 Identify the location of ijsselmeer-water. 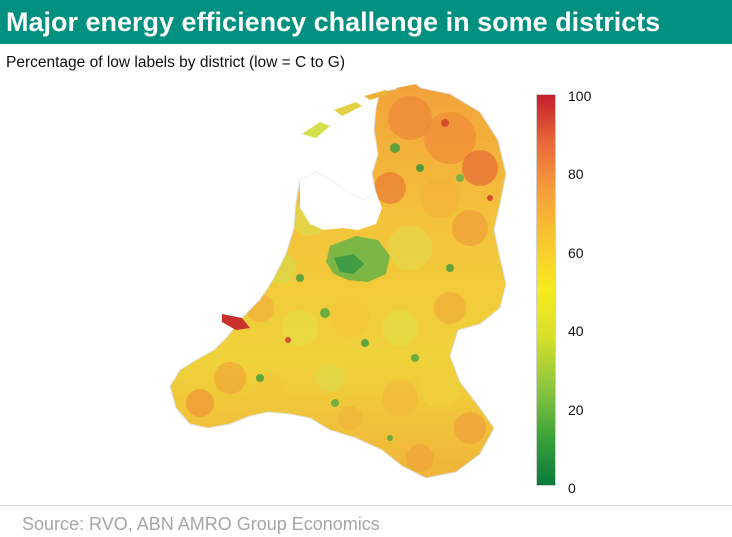
(341, 201).